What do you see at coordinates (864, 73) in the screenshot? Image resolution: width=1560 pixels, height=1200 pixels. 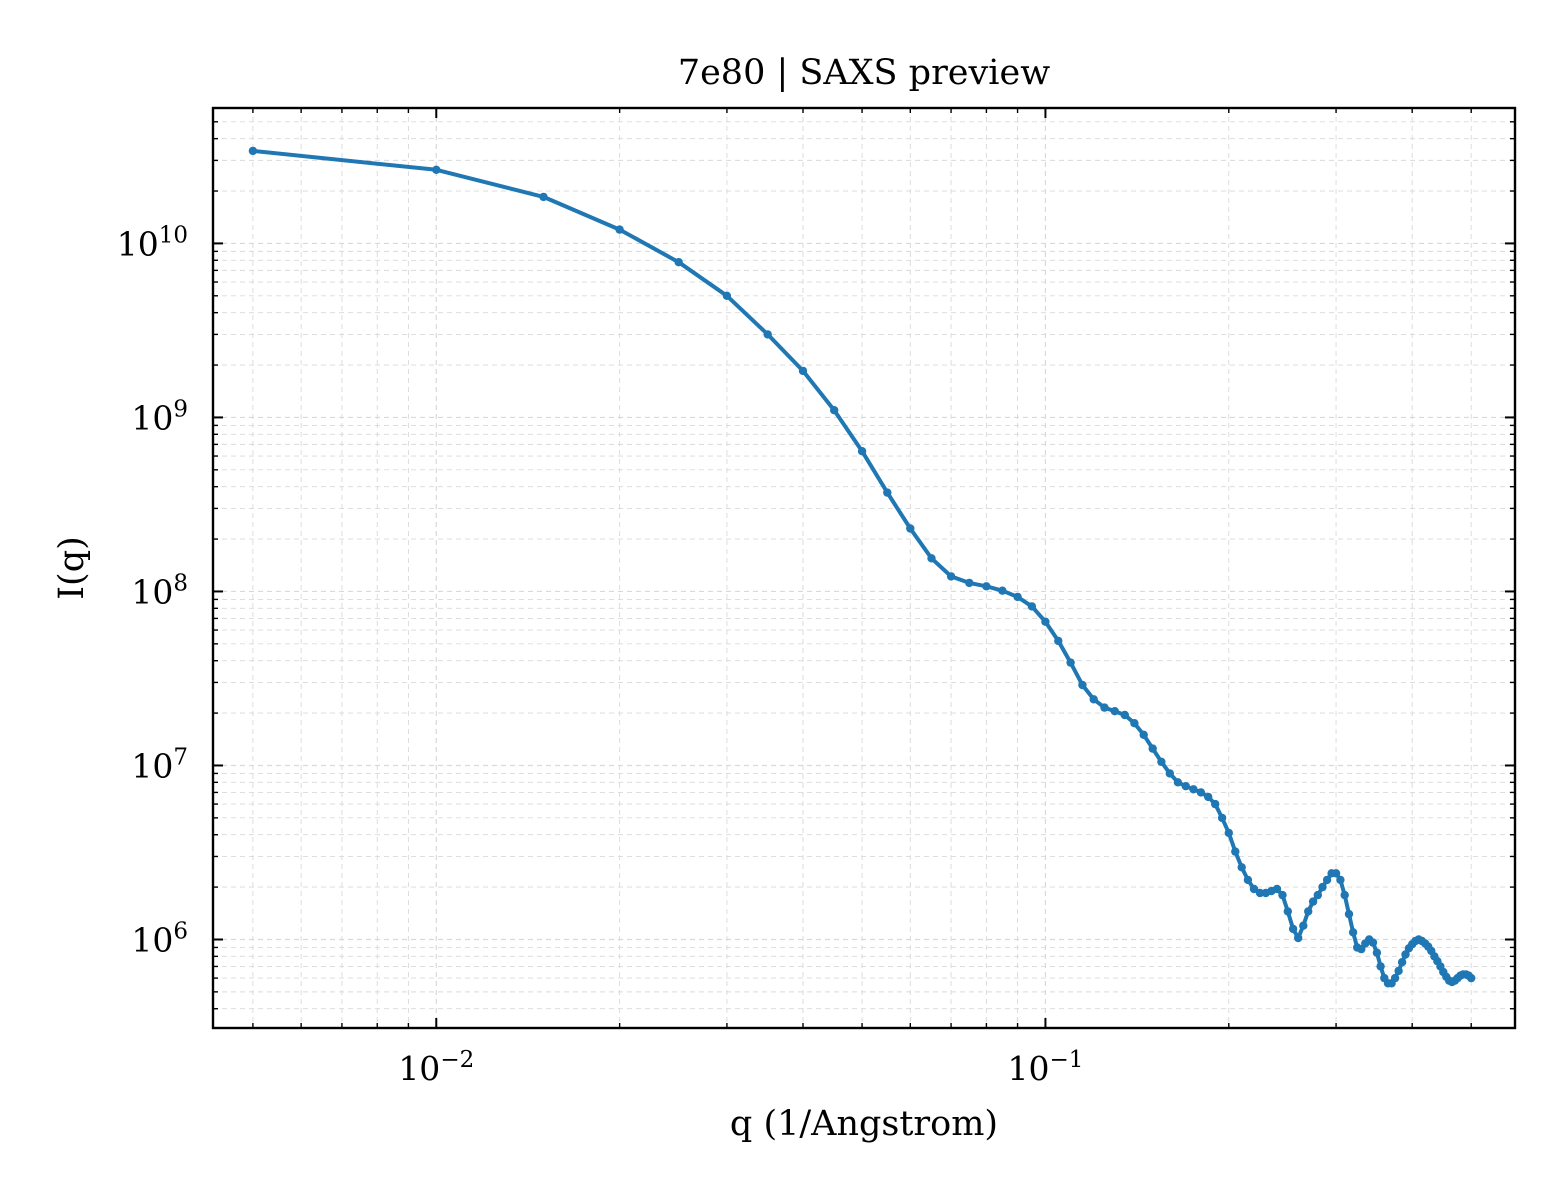 I see `chart-title: 7e80 | SAXS preview` at bounding box center [864, 73].